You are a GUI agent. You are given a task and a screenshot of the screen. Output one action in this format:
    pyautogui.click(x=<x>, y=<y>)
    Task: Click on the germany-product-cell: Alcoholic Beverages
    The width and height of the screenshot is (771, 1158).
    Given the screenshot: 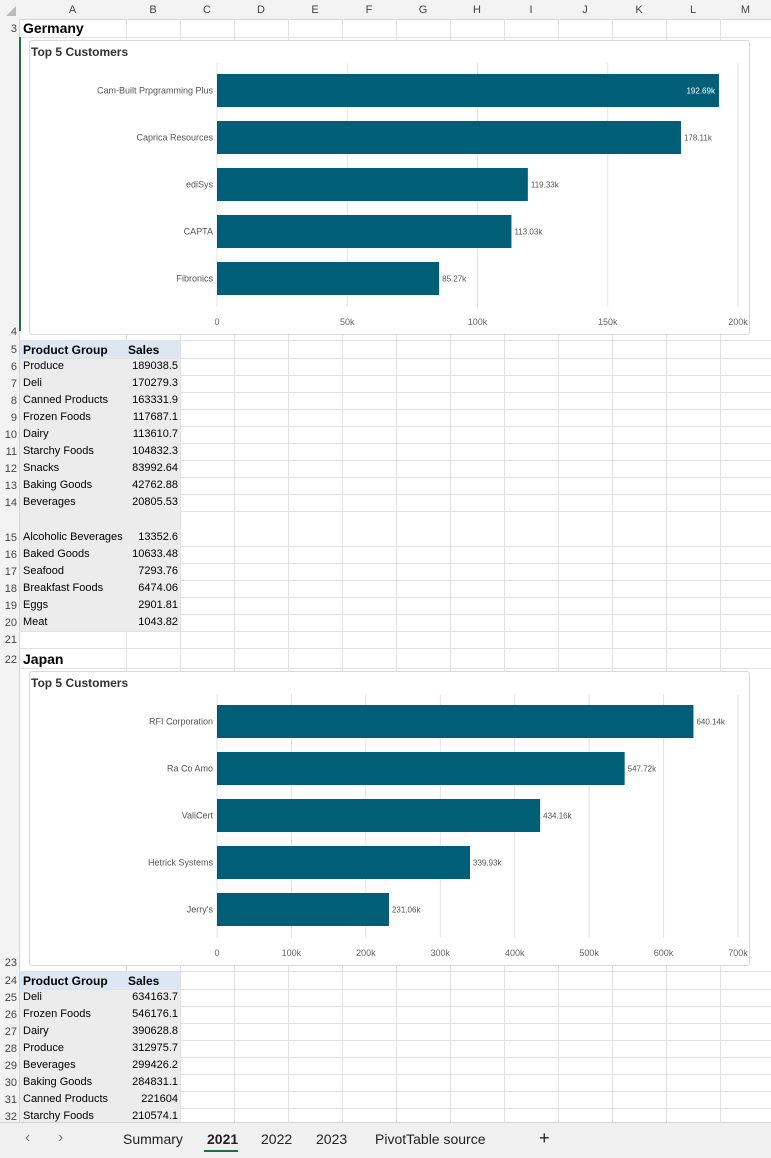 What is the action you would take?
    pyautogui.click(x=73, y=537)
    